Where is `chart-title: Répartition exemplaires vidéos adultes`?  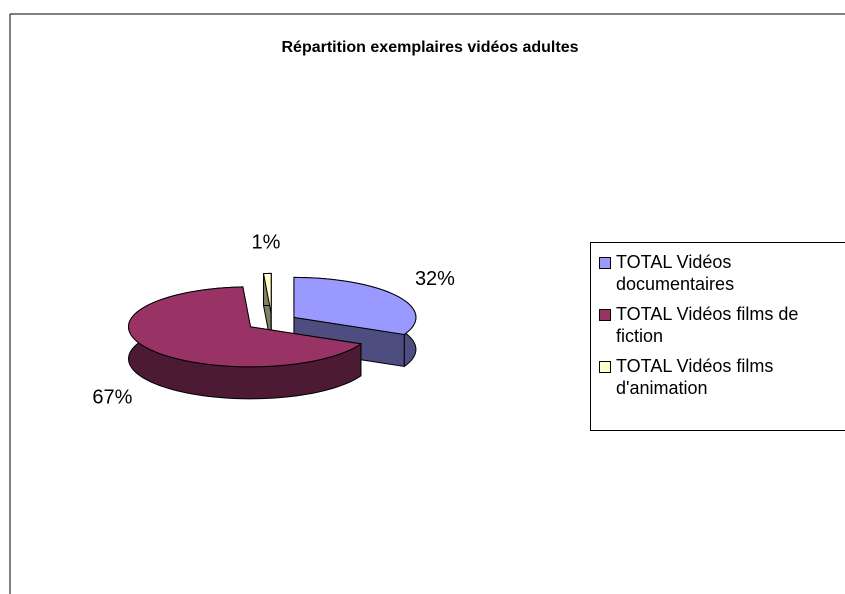 chart-title: Répartition exemplaires vidéos adultes is located at coordinates (430, 47).